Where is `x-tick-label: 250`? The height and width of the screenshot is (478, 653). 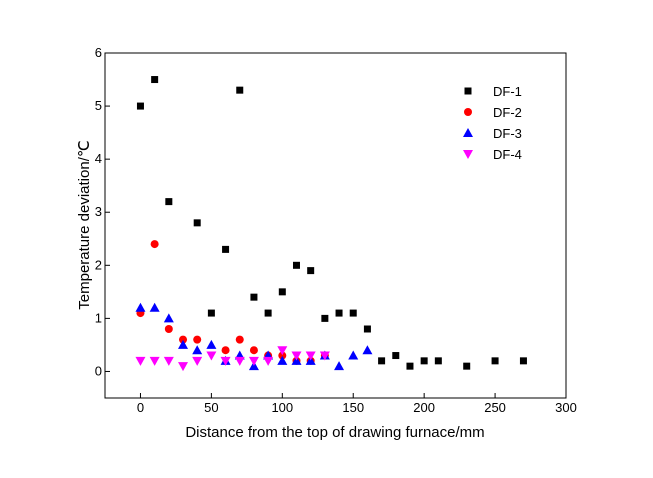
x-tick-label: 250 is located at coordinates (495, 407).